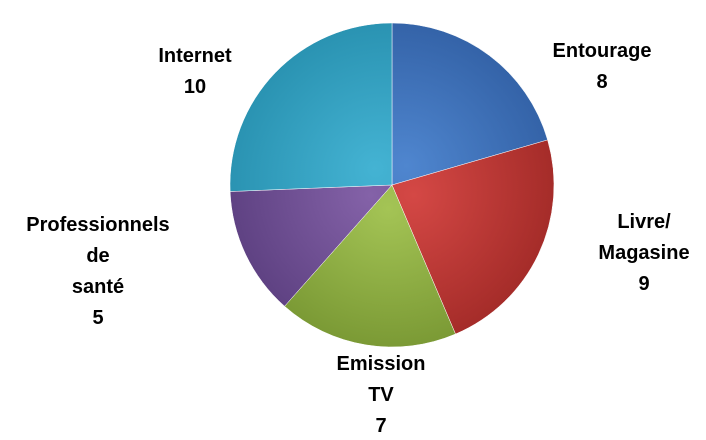 This screenshot has height=440, width=706. Describe the element at coordinates (98, 287) in the screenshot. I see `slice-category-label: santé` at that location.